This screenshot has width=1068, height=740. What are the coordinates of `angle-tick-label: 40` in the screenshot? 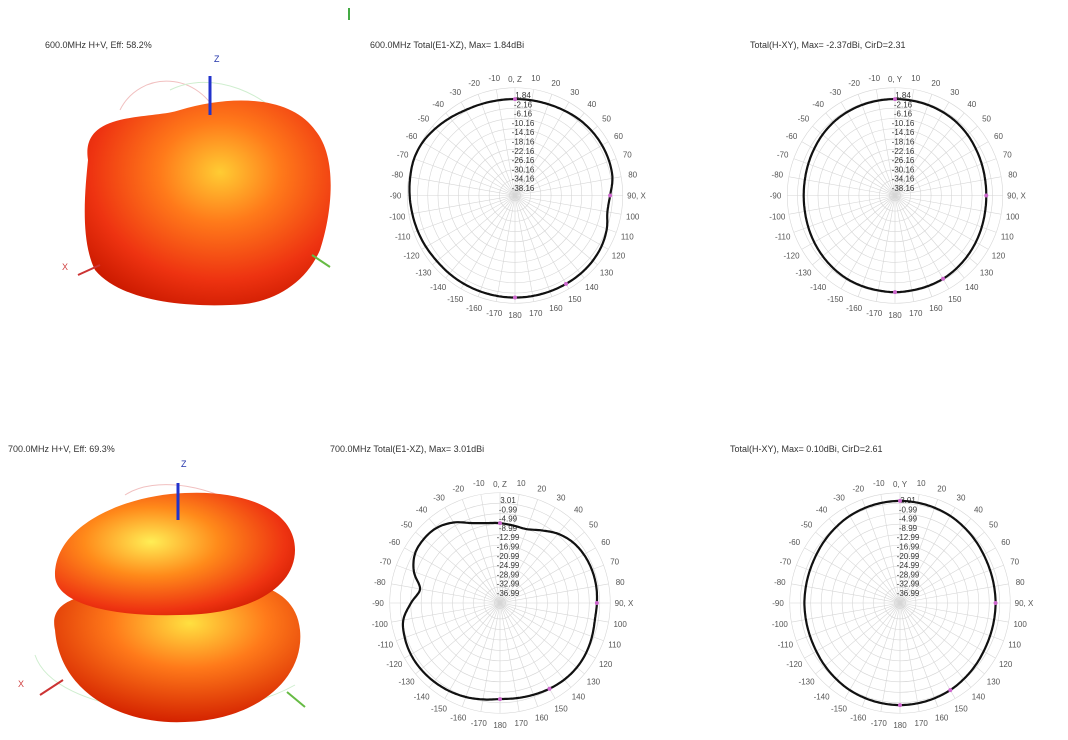 It's located at (578, 510).